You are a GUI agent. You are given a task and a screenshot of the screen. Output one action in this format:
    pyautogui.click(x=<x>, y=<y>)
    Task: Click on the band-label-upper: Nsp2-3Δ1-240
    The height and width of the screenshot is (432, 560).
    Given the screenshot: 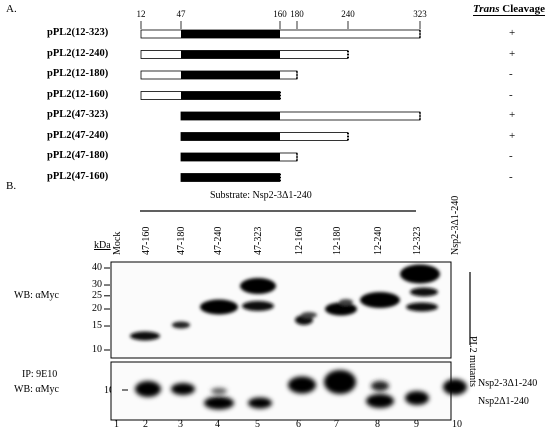 What is the action you would take?
    pyautogui.click(x=508, y=383)
    